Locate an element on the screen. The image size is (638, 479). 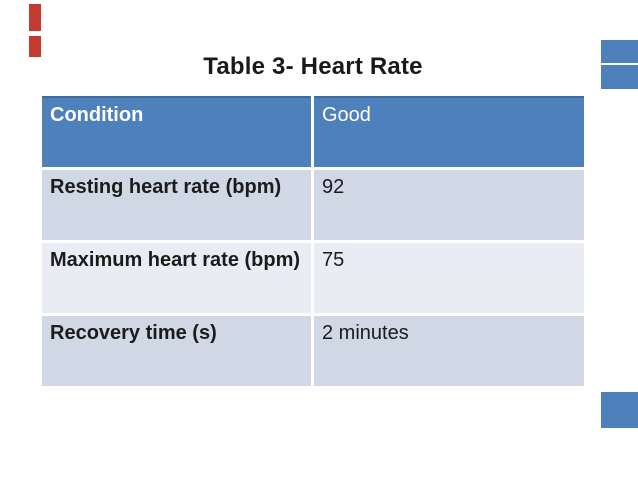
row-label-recovery-time: Recovery time (s) is located at coordinates (176, 351).